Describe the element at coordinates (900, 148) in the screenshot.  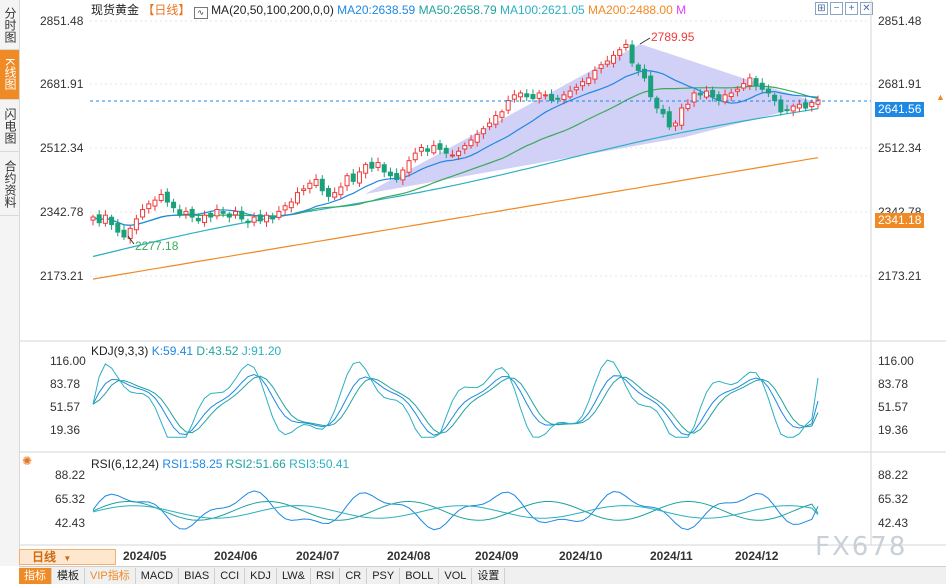
I see `price-tick-right-3: 2512.34` at that location.